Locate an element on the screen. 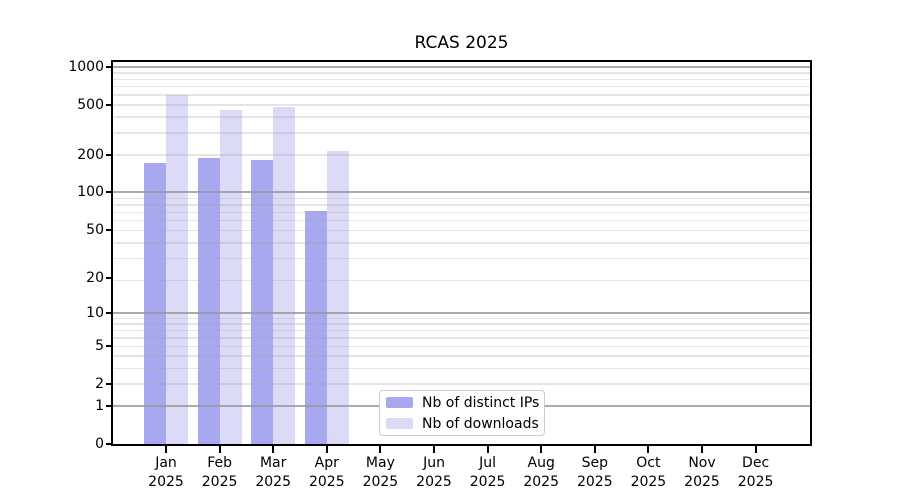 This screenshot has width=900, height=500. bar-distinct-ips-feb is located at coordinates (208, 301).